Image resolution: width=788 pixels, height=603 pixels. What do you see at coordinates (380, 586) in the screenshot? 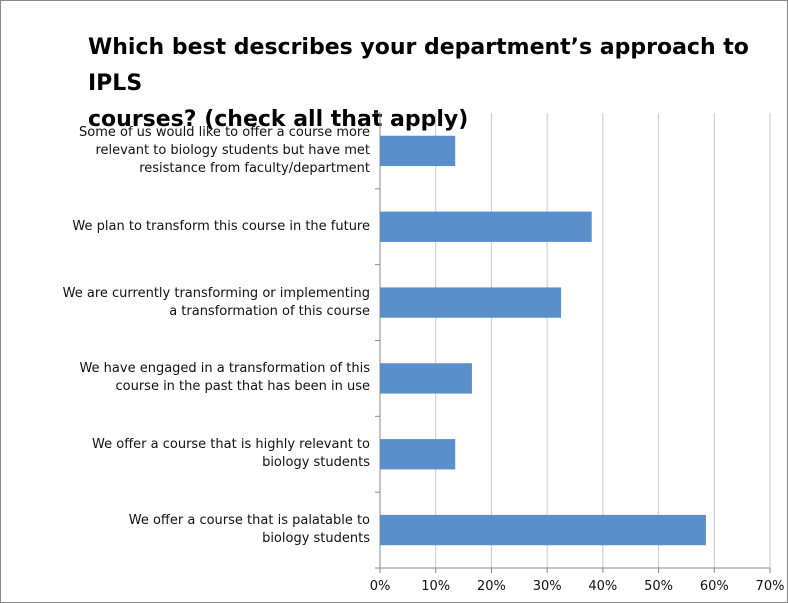
I see `x-tick-label: 0%` at bounding box center [380, 586].